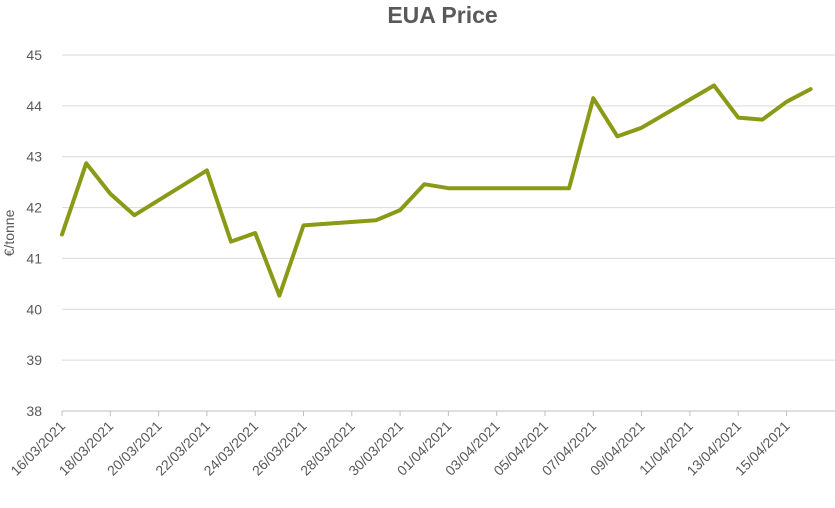 The image size is (835, 508). What do you see at coordinates (34, 106) in the screenshot?
I see `y-tick-label: 44` at bounding box center [34, 106].